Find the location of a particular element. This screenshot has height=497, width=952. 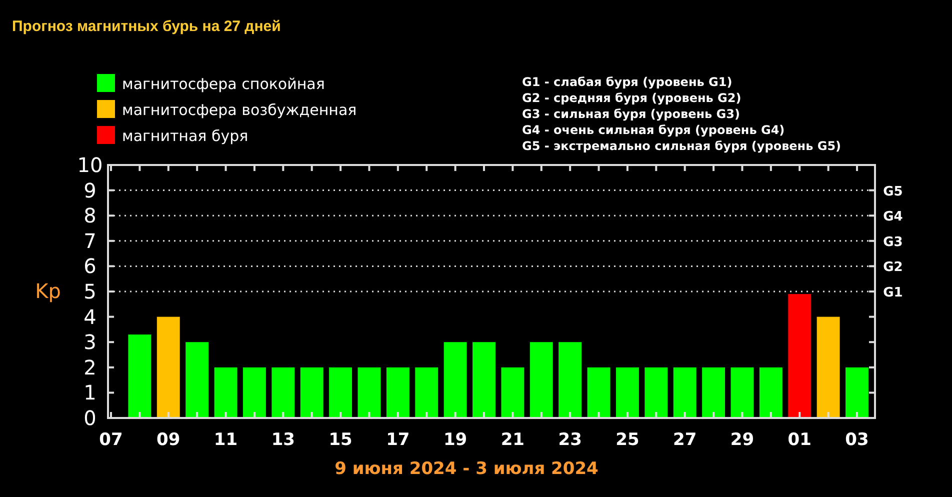

chart-title: Прогноз магнитных бурь на 27 дней is located at coordinates (146, 26).